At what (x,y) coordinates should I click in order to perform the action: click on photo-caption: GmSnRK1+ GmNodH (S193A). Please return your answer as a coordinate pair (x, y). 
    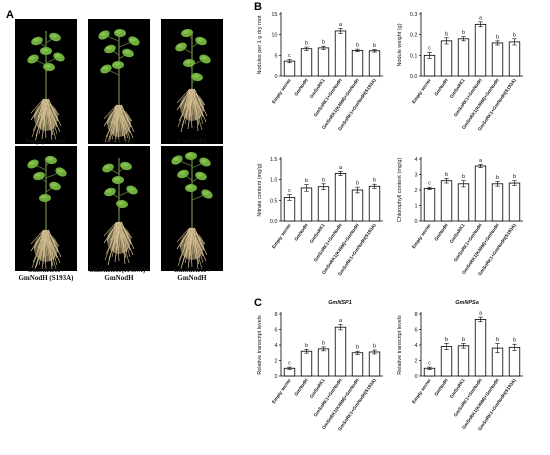
    Looking at the image, I should click on (46, 274).